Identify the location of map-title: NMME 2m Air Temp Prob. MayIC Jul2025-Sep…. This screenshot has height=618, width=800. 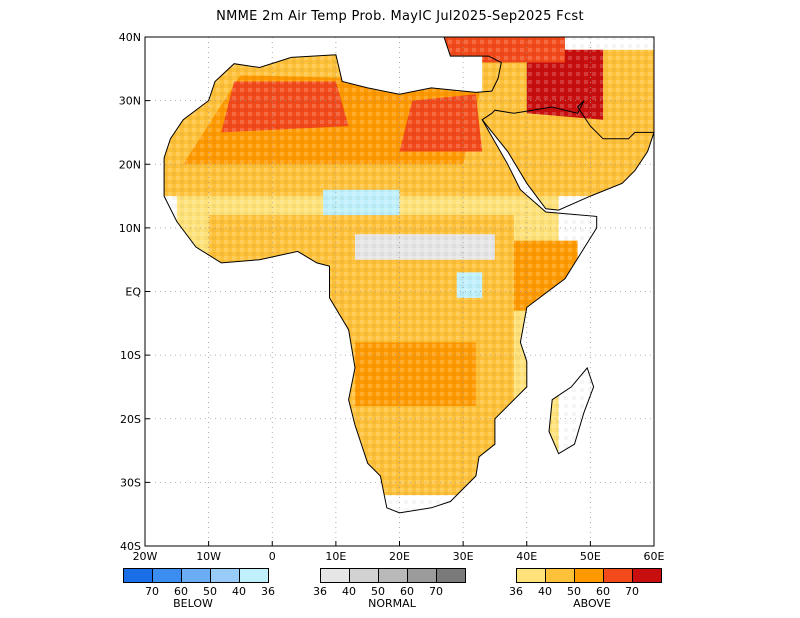
(400, 16).